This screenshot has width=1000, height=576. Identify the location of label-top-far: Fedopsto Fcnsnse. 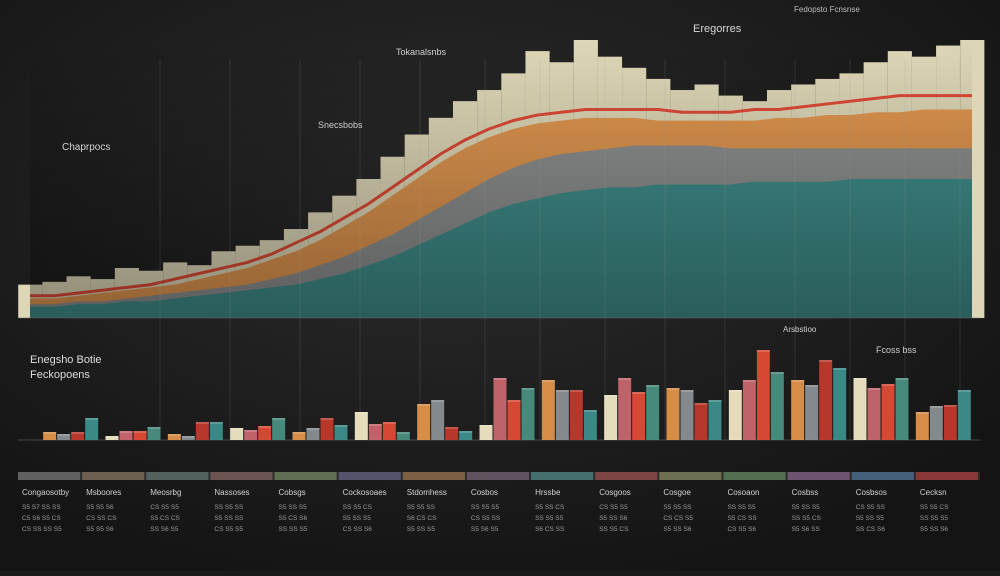
(827, 9).